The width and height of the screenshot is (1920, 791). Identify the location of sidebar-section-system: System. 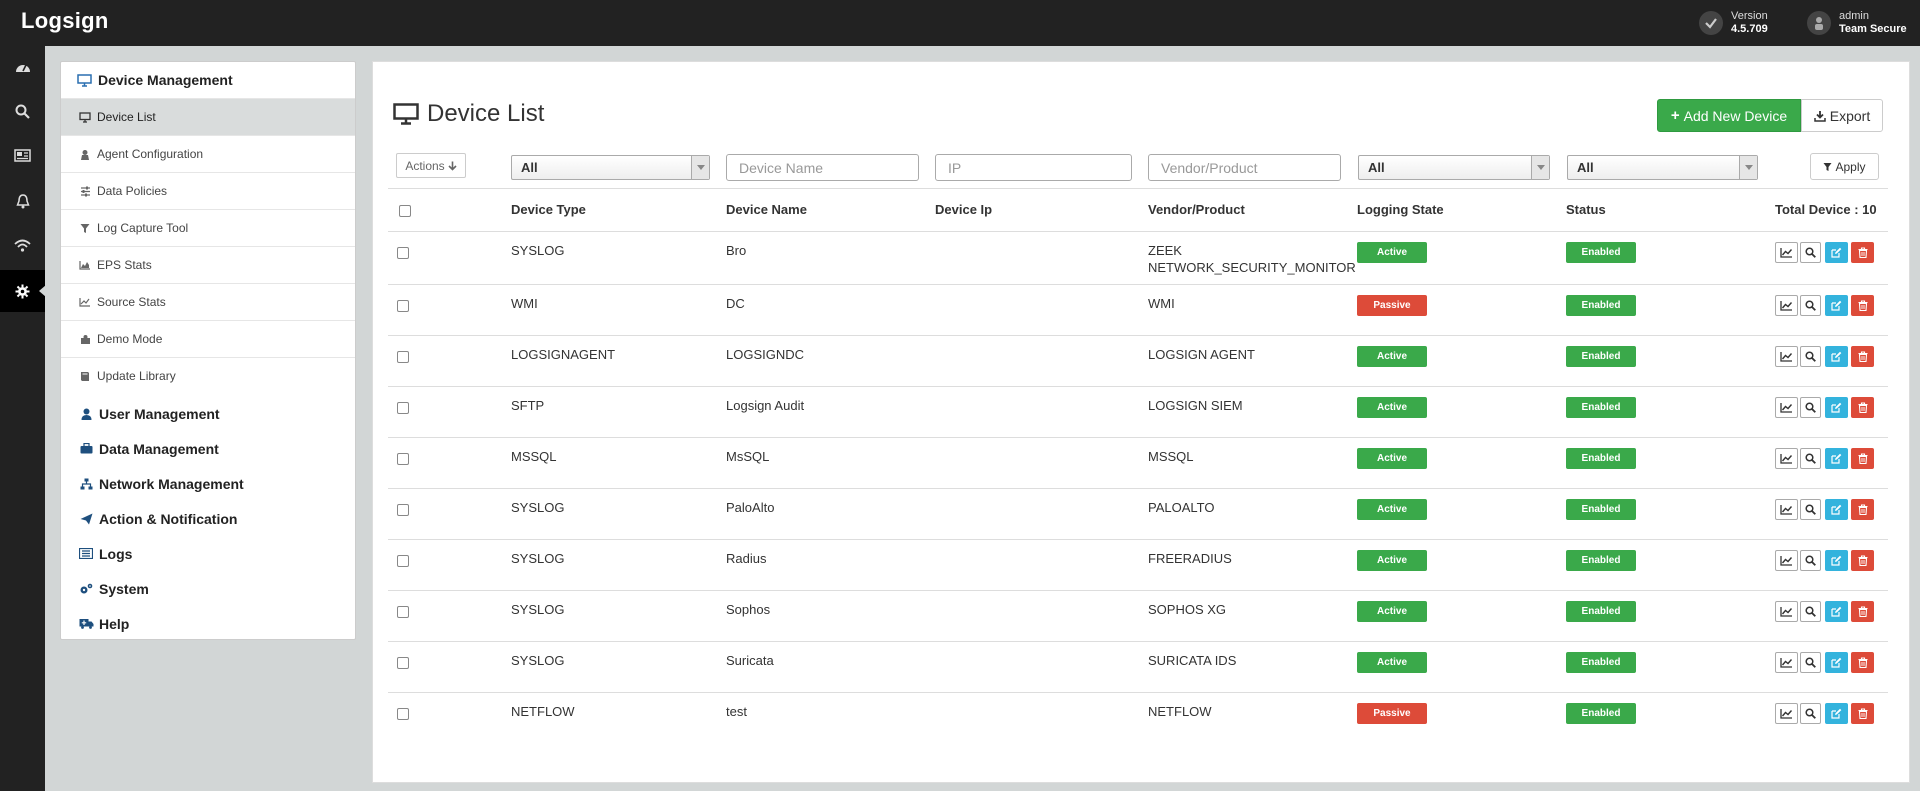
(105, 588).